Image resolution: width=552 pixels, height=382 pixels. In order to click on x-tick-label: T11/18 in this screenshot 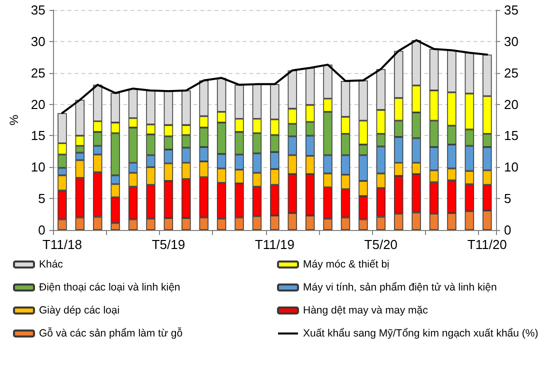, I will do `click(62, 244)`.